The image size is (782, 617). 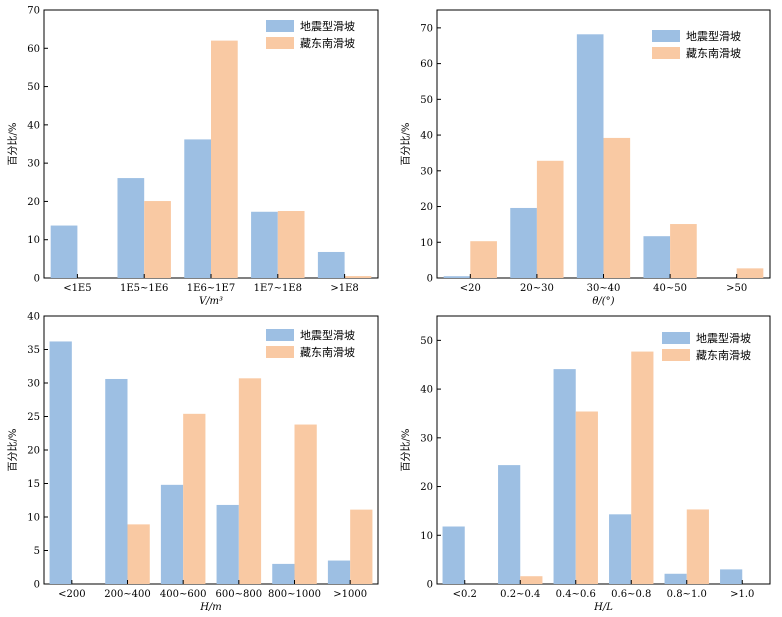 What do you see at coordinates (350, 594) in the screenshot?
I see `x-tick-label: >1000` at bounding box center [350, 594].